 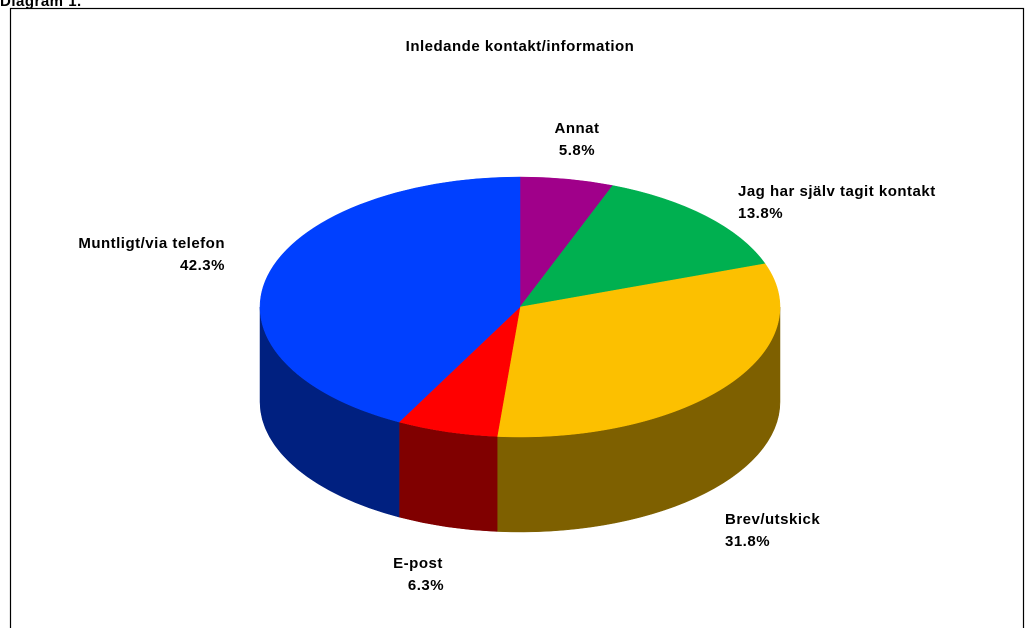 What do you see at coordinates (151, 243) in the screenshot?
I see `slice-label: Muntligt/via telefon` at bounding box center [151, 243].